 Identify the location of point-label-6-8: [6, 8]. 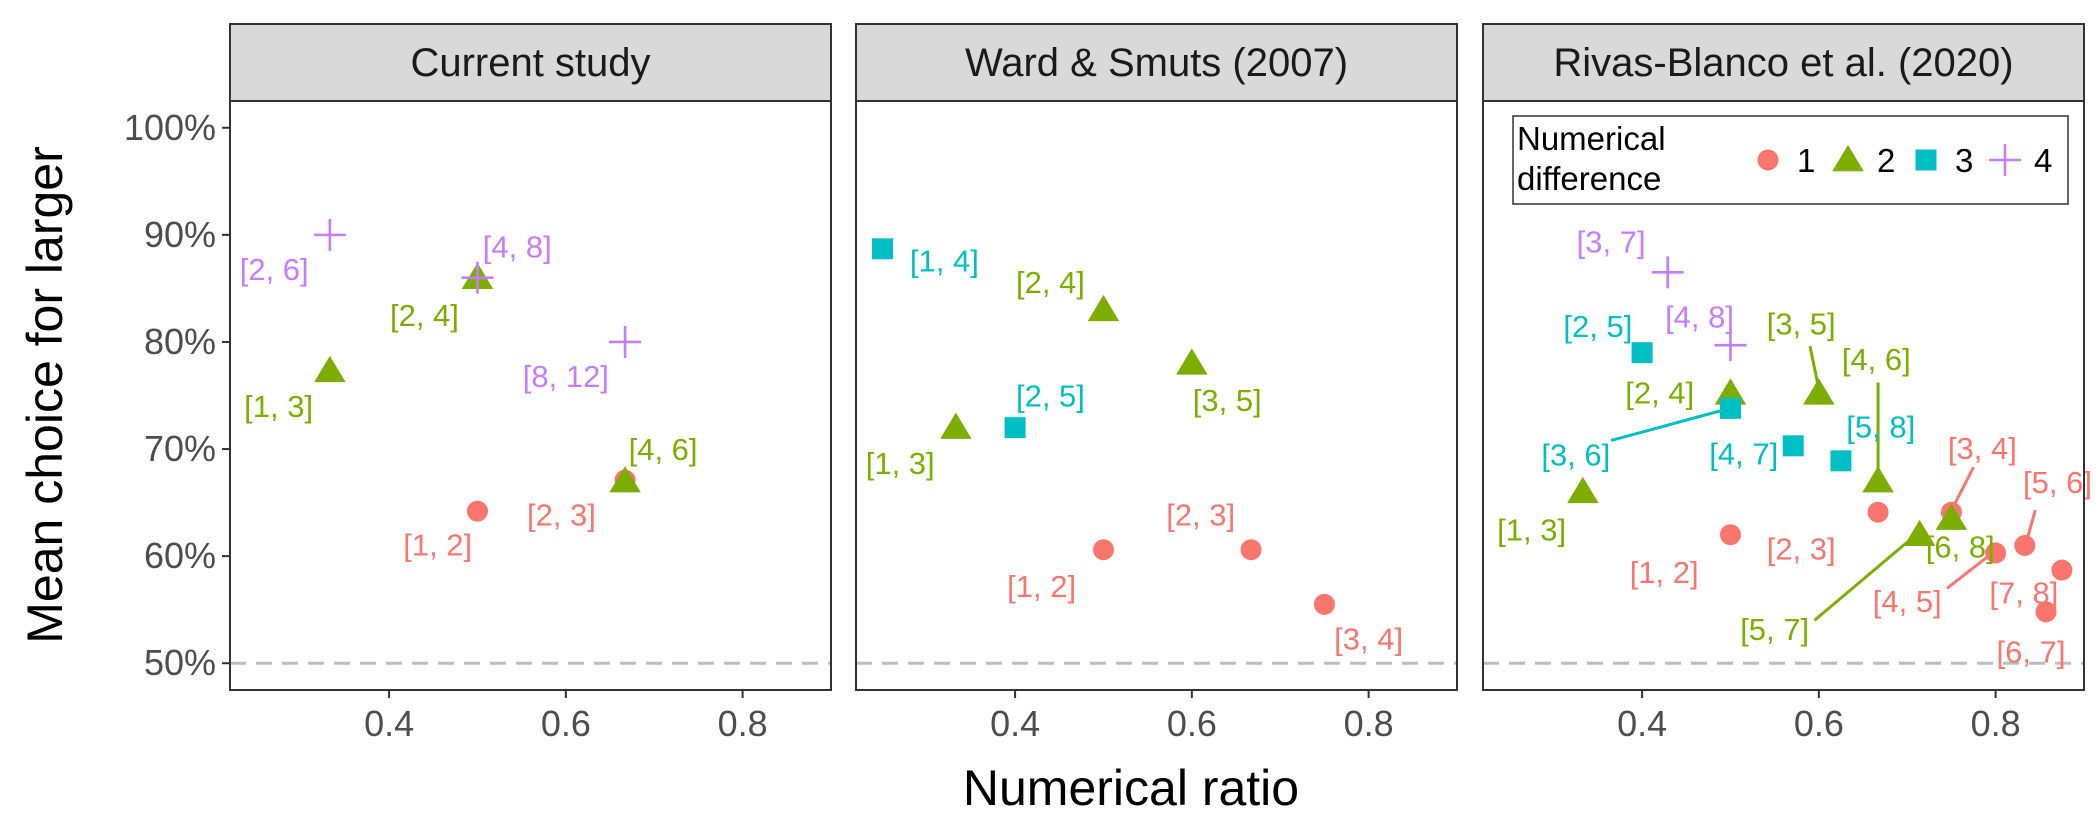
(1960, 546).